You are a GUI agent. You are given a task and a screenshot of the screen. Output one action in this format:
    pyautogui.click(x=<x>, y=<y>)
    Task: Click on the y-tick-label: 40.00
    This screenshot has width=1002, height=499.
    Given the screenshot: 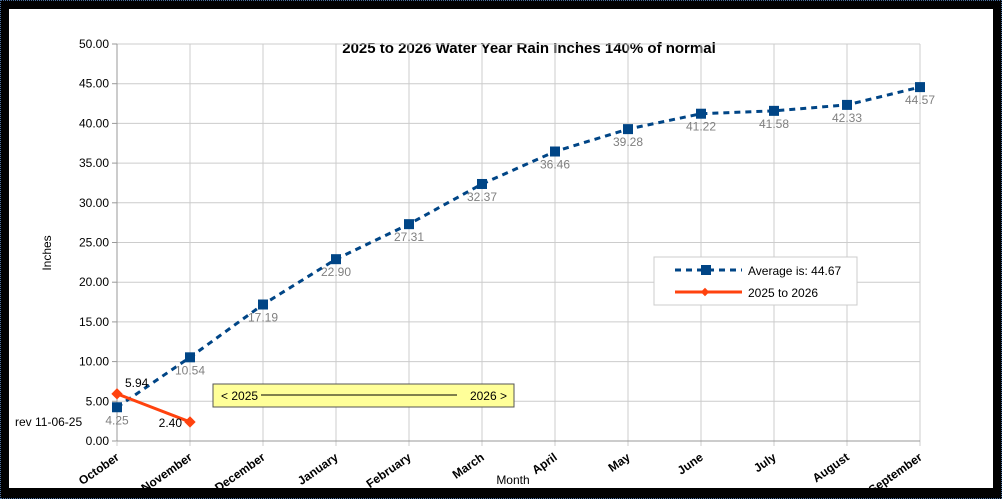 What is the action you would take?
    pyautogui.click(x=94, y=123)
    